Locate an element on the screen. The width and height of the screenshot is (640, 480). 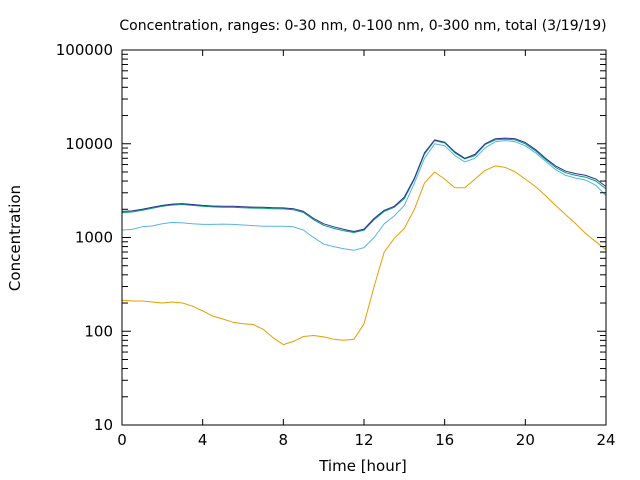
x-tick-label: 24 is located at coordinates (605, 440).